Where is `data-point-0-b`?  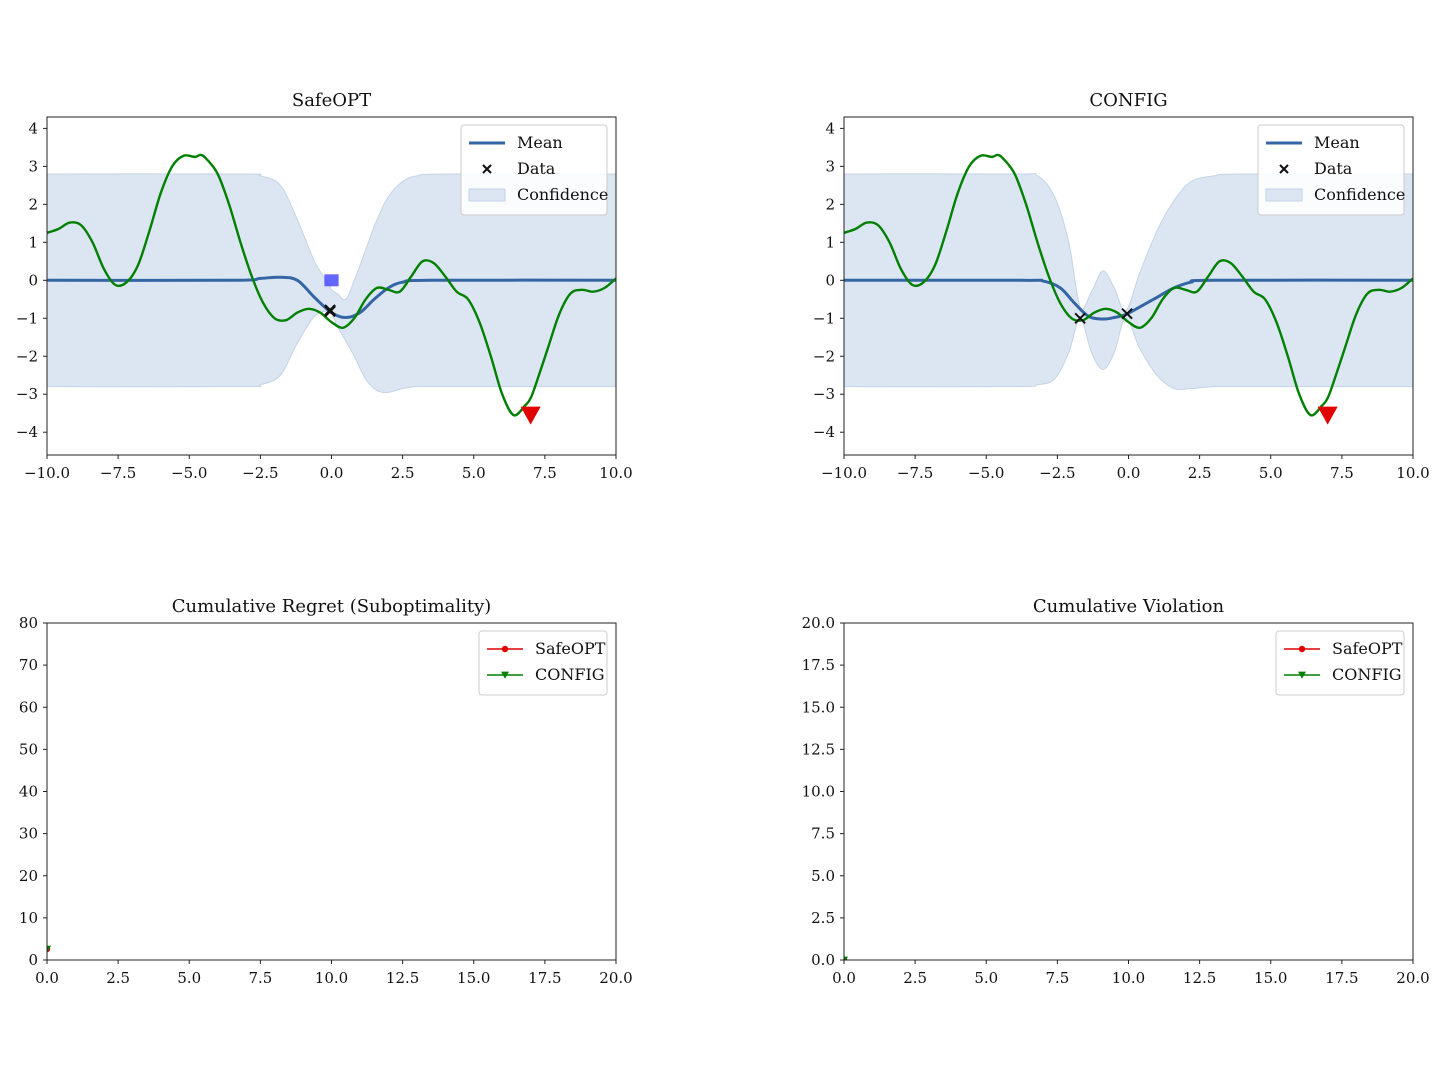
data-point-0-b is located at coordinates (1080, 318).